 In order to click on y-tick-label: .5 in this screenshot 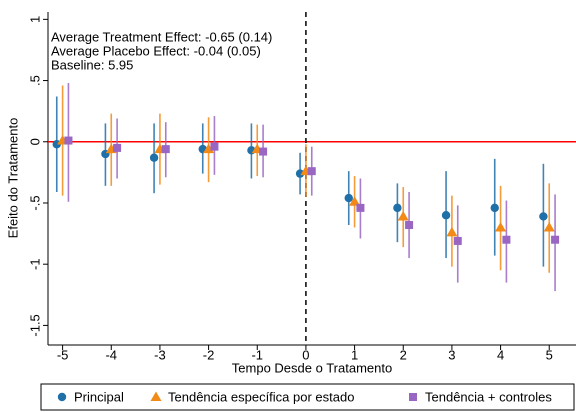, I will do `click(34, 80)`.